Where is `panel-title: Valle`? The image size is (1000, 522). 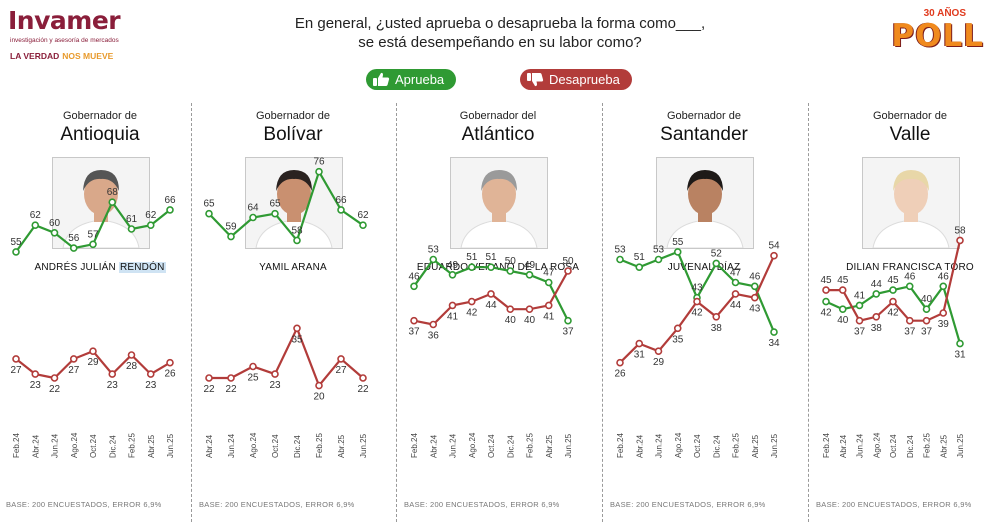 panel-title: Valle is located at coordinates (910, 134).